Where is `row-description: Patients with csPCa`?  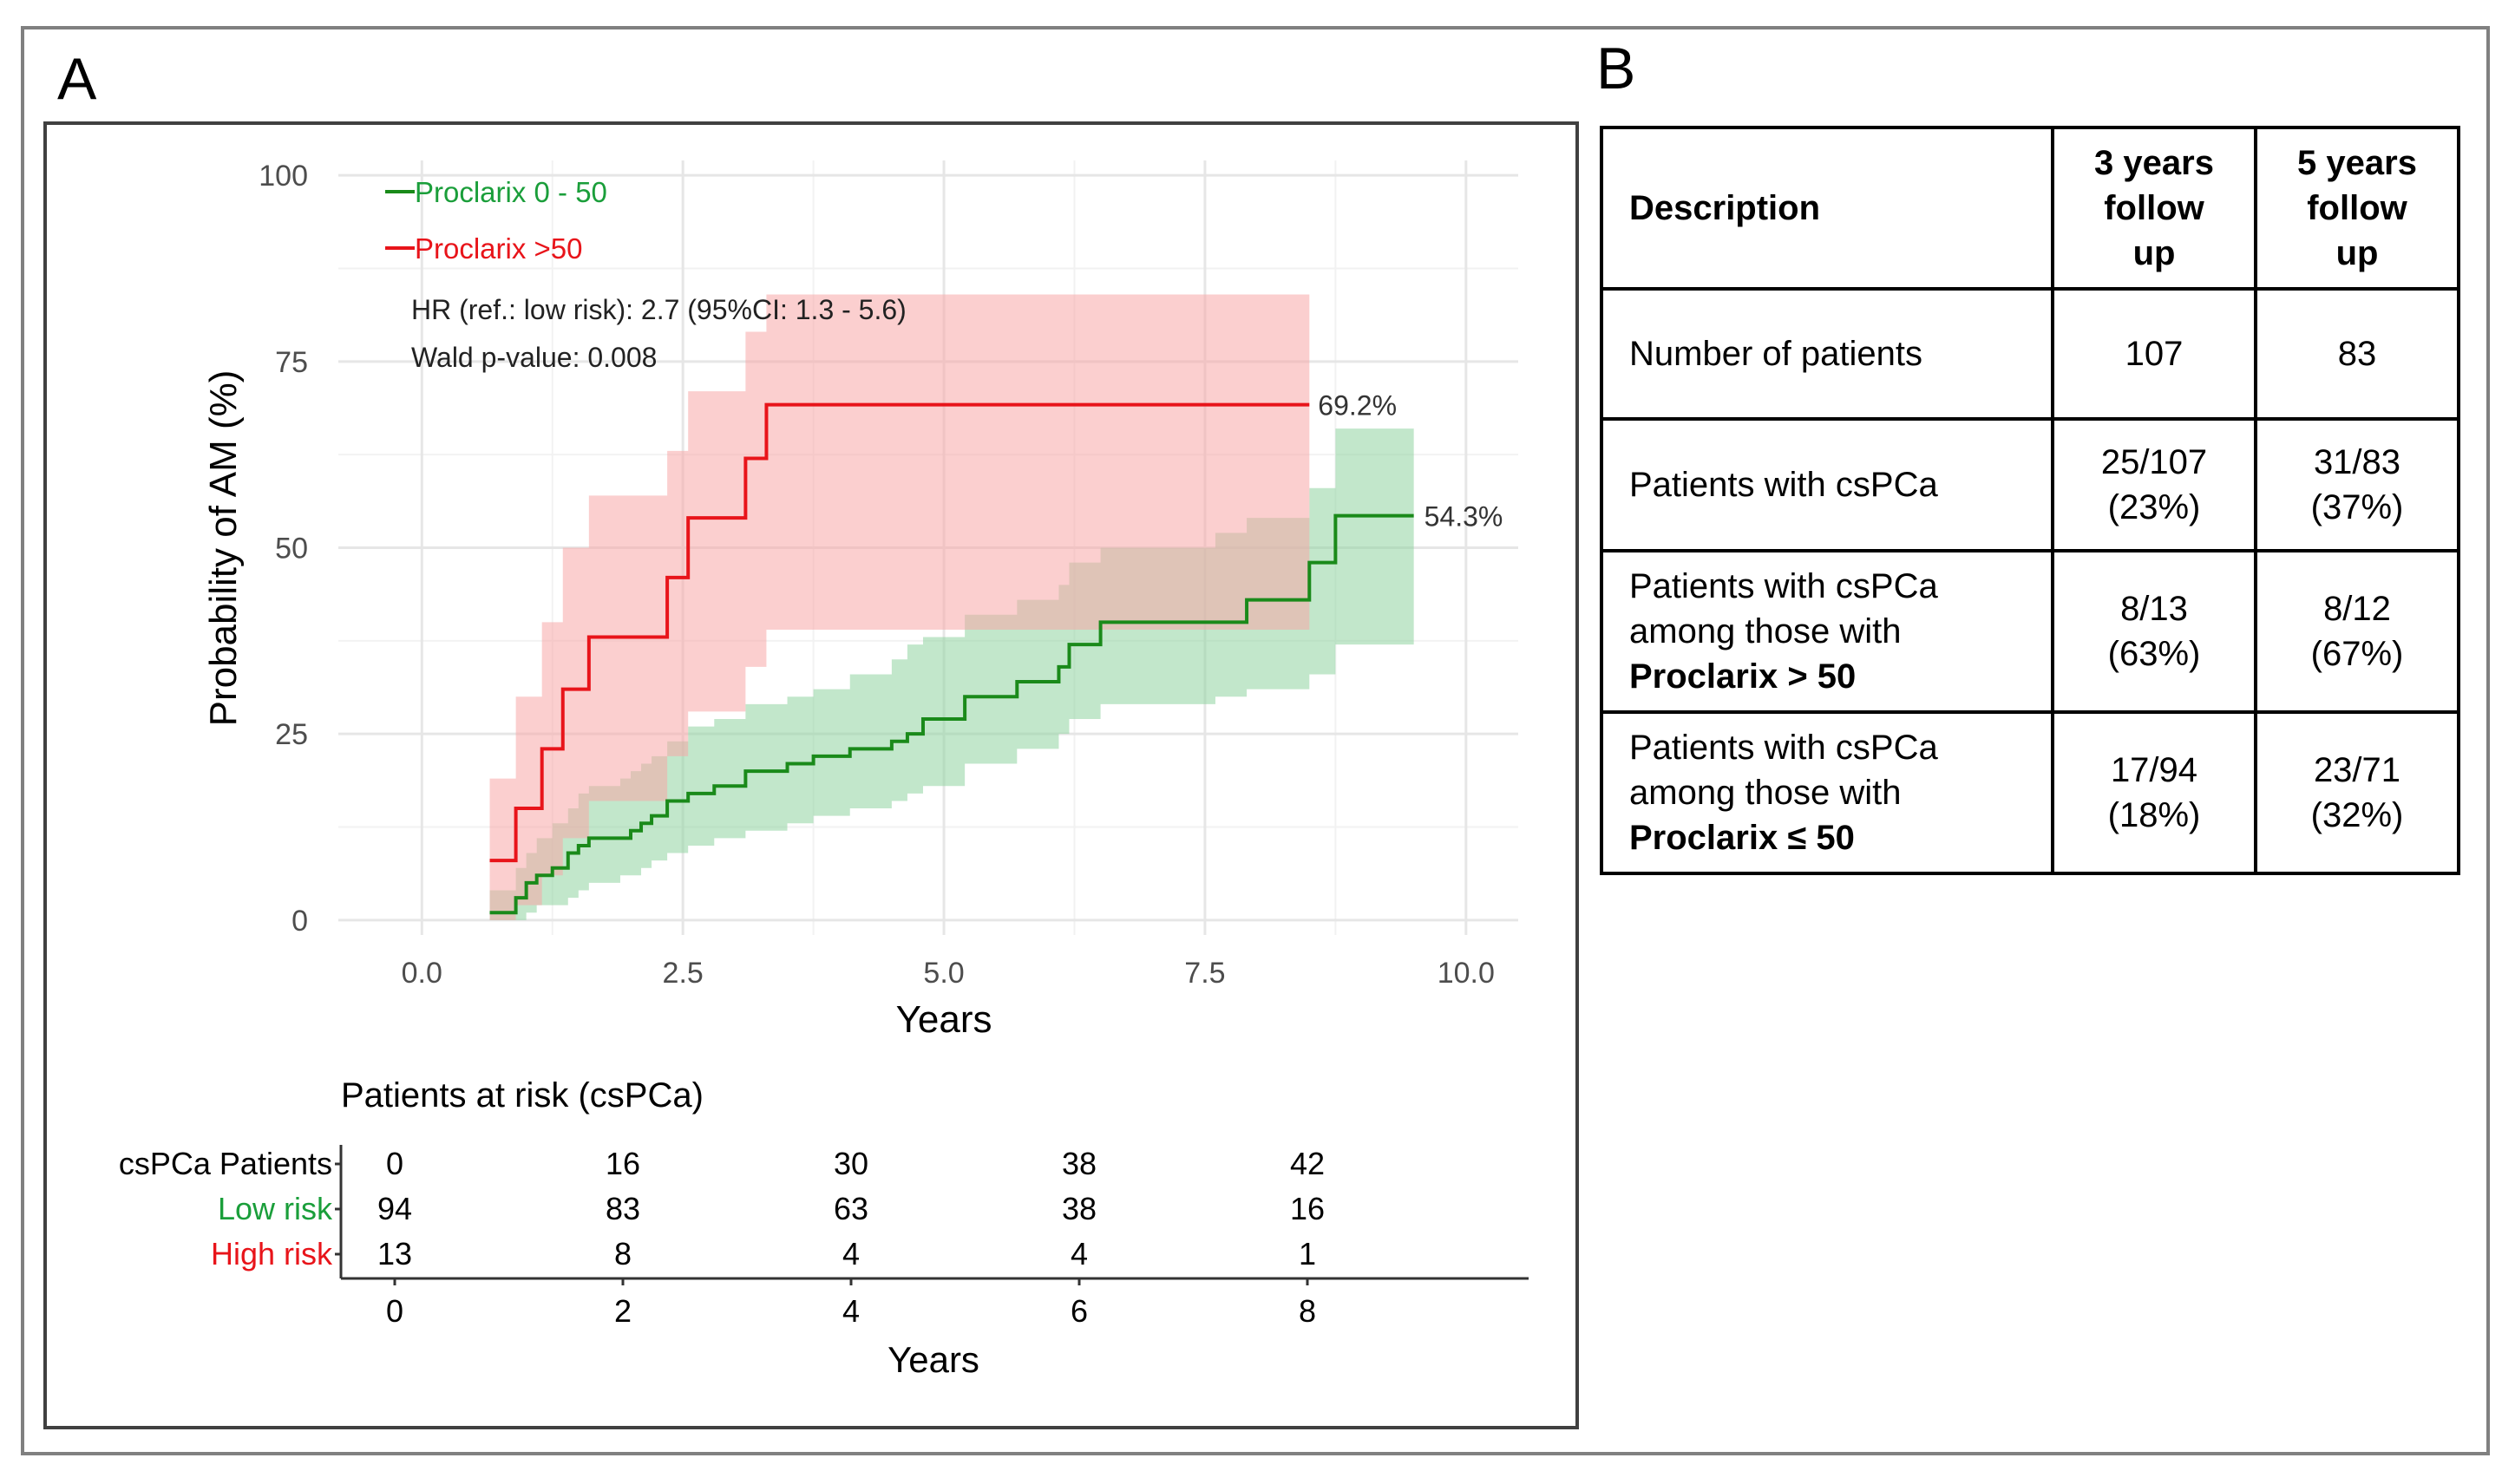 row-description: Patients with csPCa is located at coordinates (1827, 485).